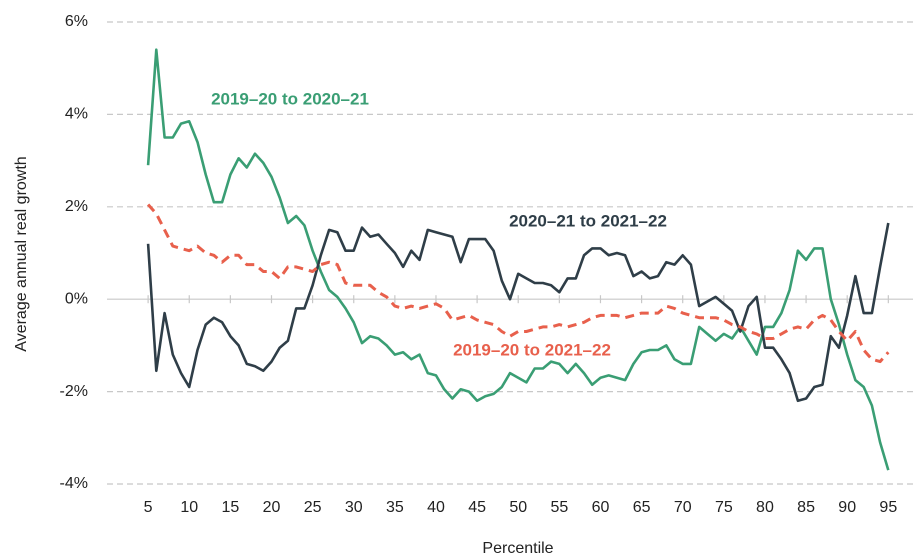 The height and width of the screenshot is (560, 923). I want to click on x-tick-label: 50, so click(518, 507).